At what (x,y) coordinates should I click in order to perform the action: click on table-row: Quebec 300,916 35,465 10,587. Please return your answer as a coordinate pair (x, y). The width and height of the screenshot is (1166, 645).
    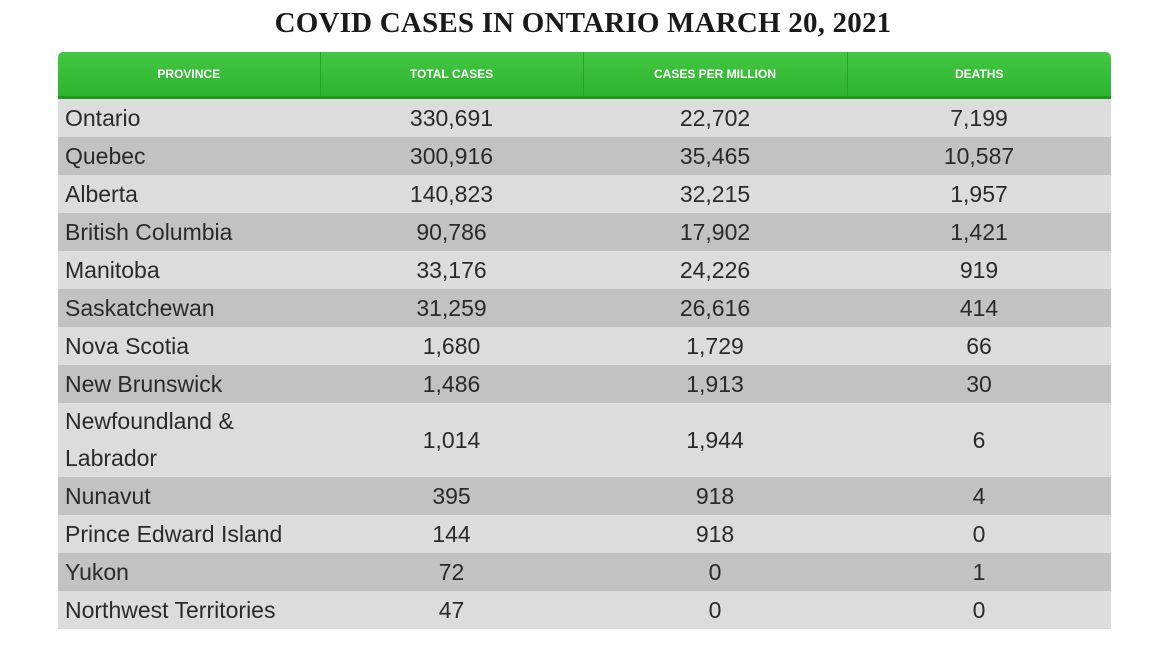
    Looking at the image, I should click on (584, 156).